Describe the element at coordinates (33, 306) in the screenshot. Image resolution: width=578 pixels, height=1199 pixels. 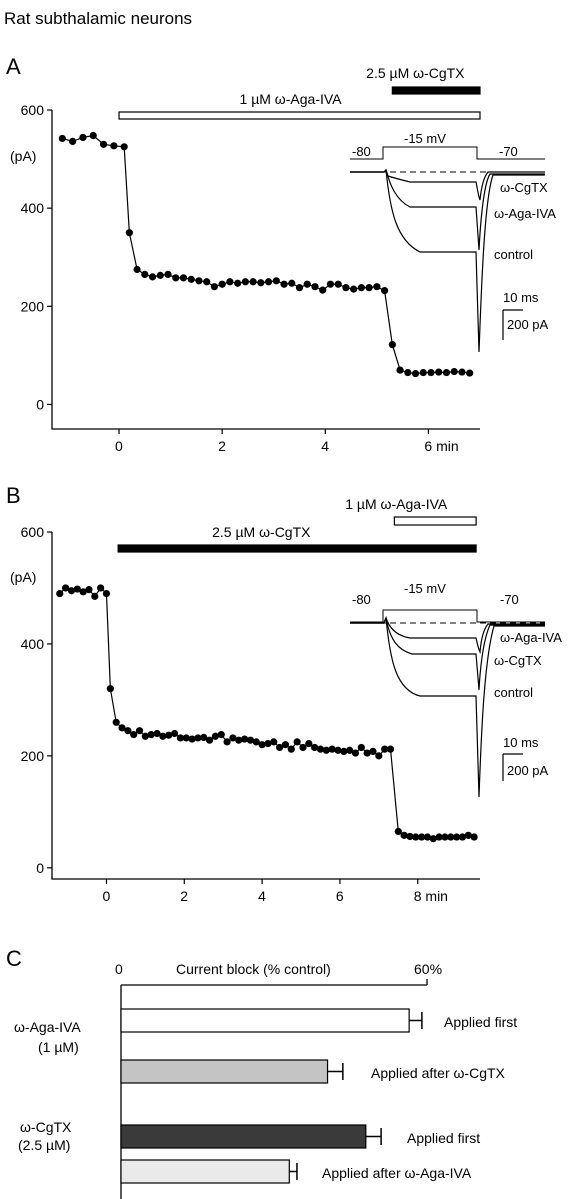
I see `panel-a-ytick-label: 200` at that location.